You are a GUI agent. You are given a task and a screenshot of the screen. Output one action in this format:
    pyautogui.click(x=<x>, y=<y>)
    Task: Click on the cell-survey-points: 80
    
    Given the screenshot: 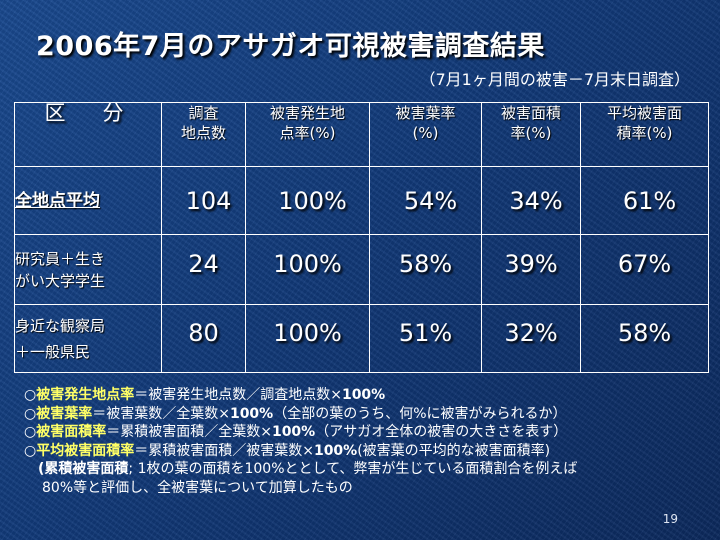 What is the action you would take?
    pyautogui.click(x=203, y=338)
    